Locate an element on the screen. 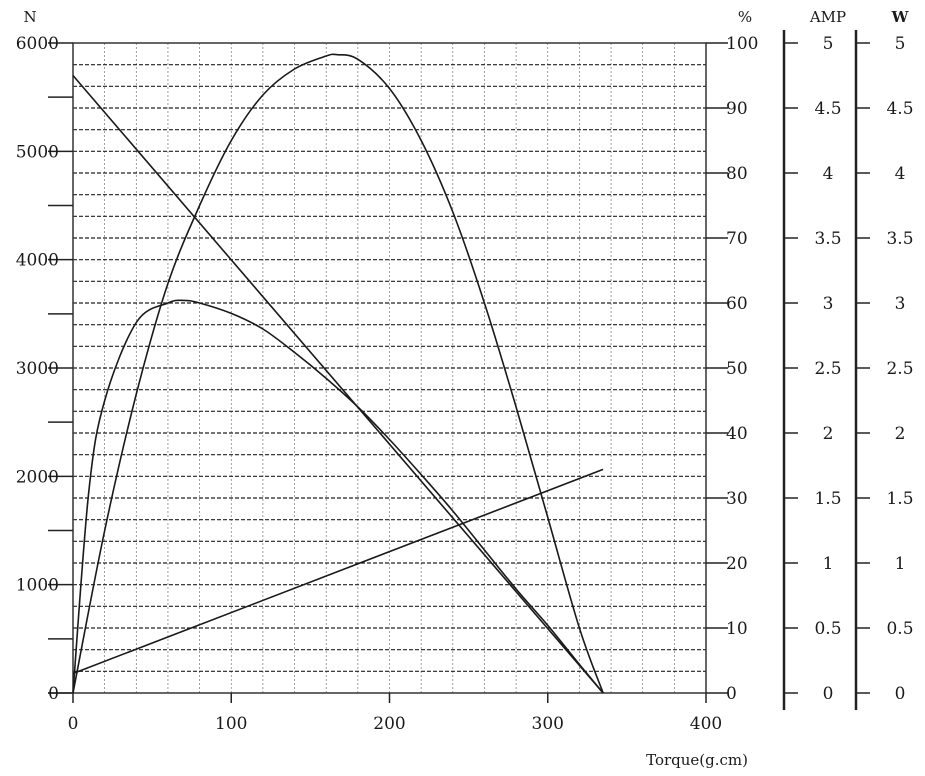 This screenshot has width=925, height=776. current-tick-label: 1 is located at coordinates (828, 564).